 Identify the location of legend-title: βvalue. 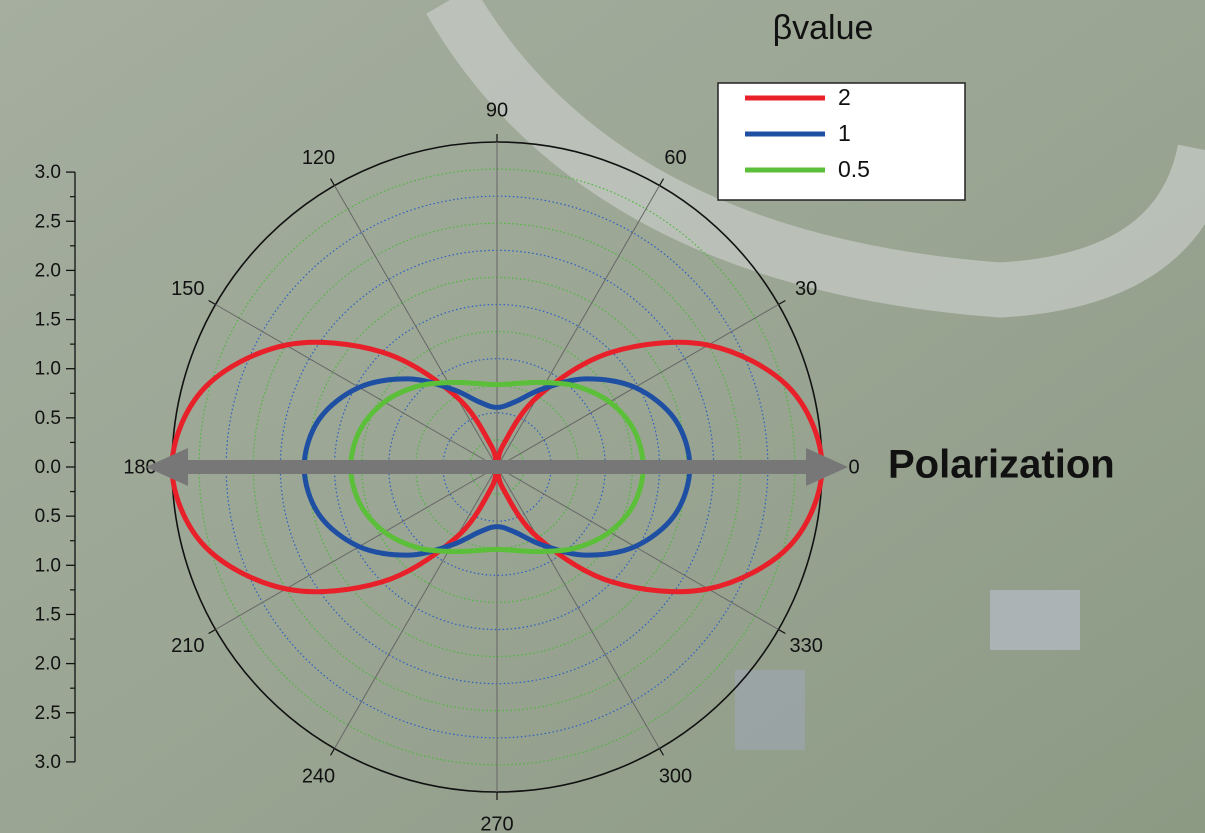
(823, 28).